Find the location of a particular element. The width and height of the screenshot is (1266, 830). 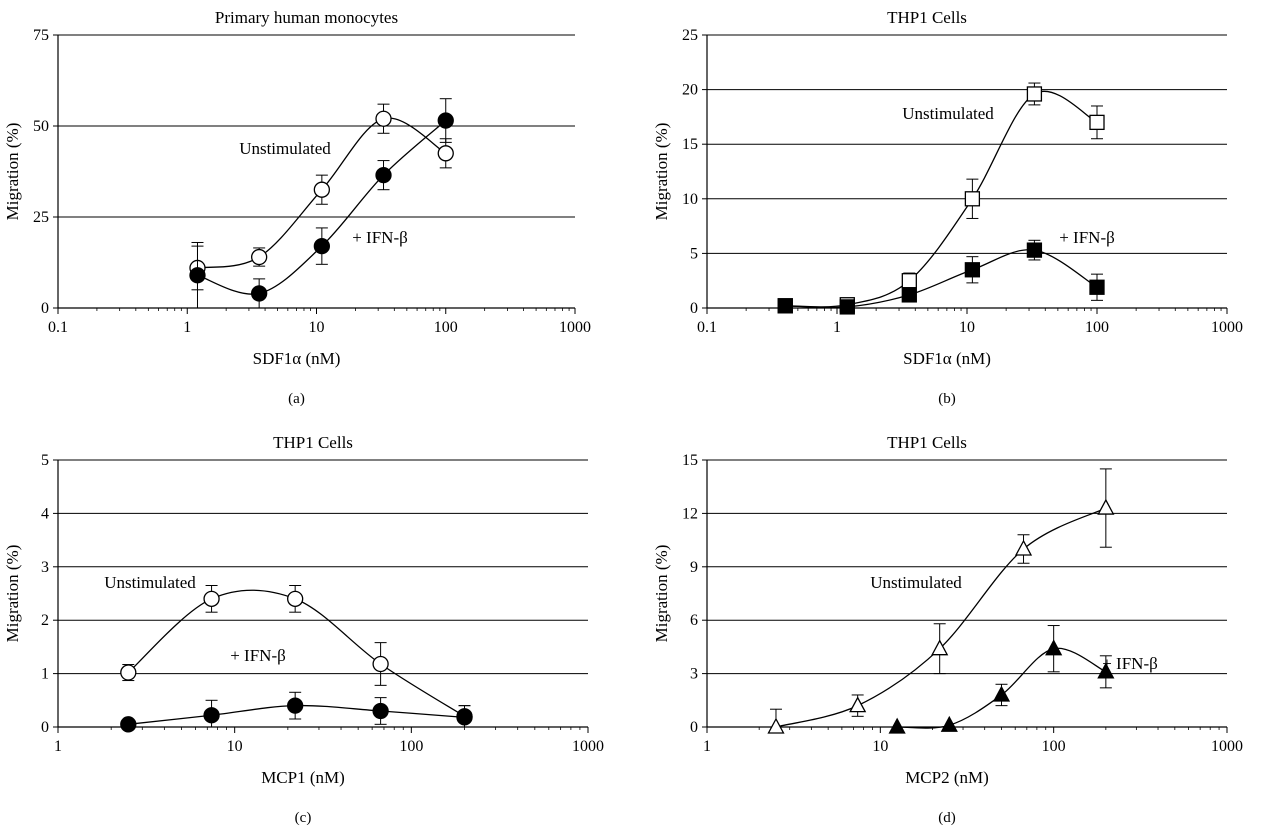

chart-title: Primary human monocytes is located at coordinates (306, 17).